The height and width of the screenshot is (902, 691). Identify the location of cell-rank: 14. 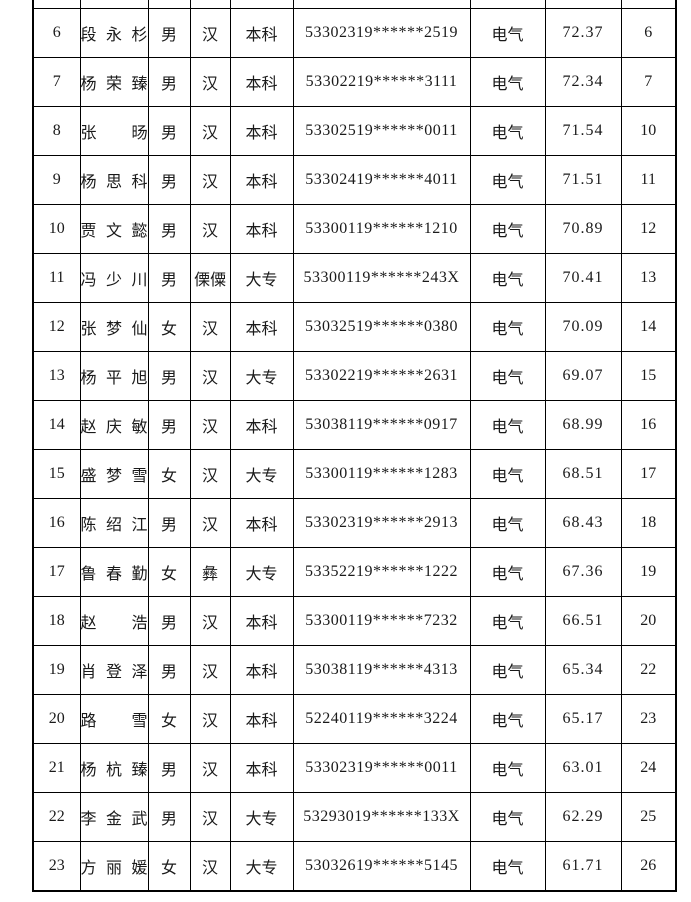
(648, 327).